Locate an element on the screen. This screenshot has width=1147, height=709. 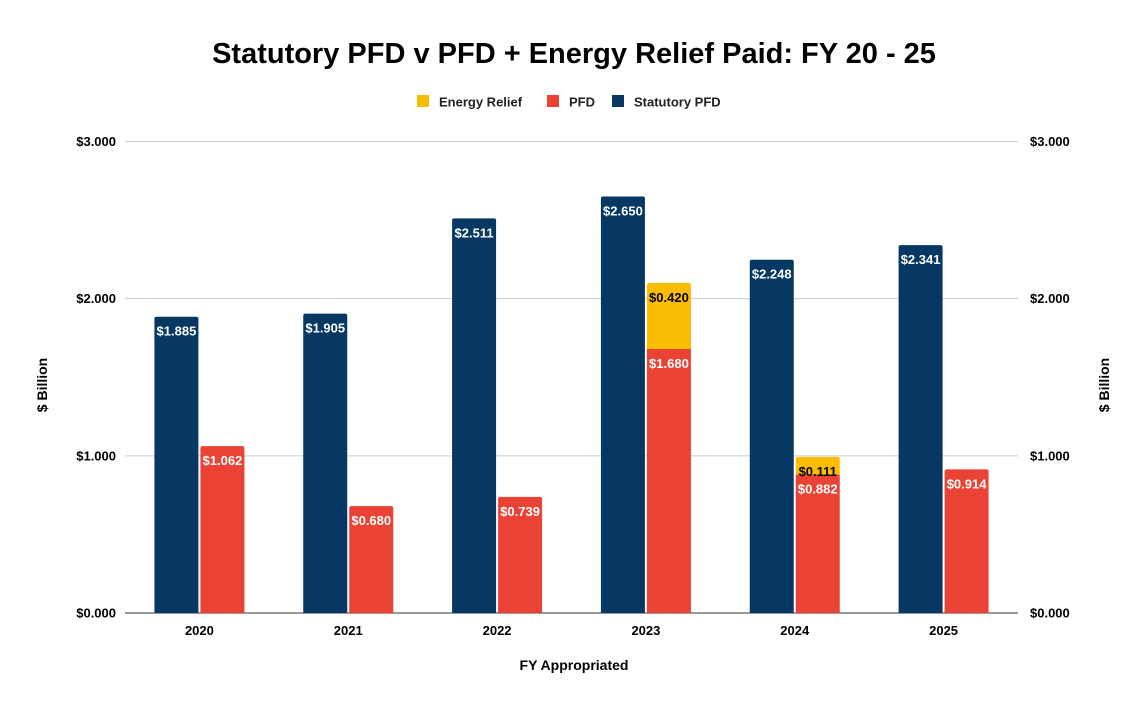
y-axis-left-title: $ Billion is located at coordinates (42, 385).